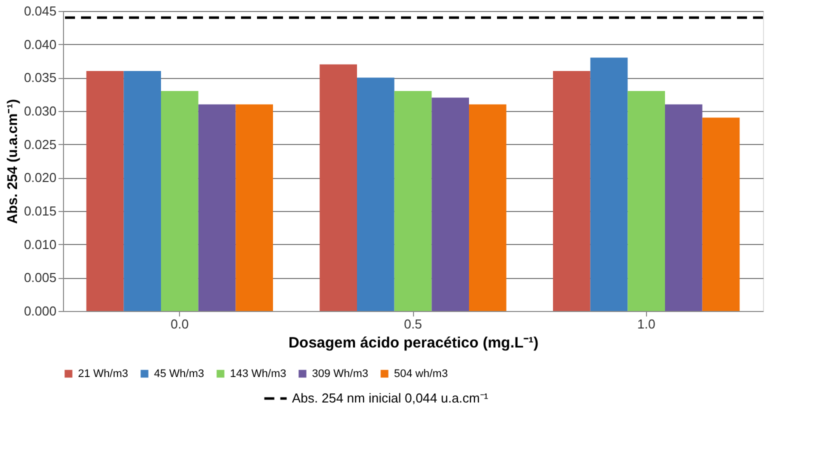  I want to click on x-tick-label: 0.0, so click(179, 324).